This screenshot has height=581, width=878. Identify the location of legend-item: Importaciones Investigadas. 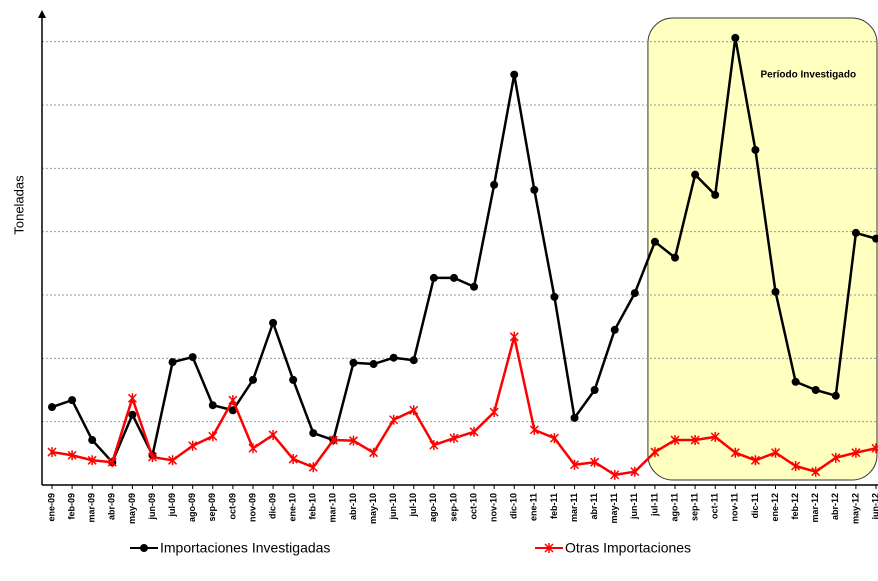
(230, 548).